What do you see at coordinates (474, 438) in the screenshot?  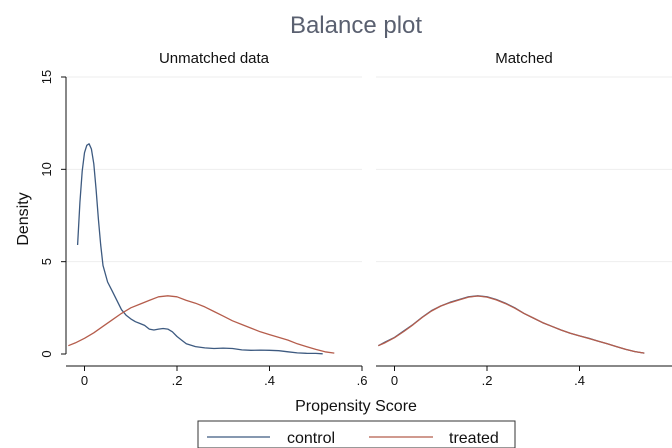 I see `legend-label-treated: treated` at bounding box center [474, 438].